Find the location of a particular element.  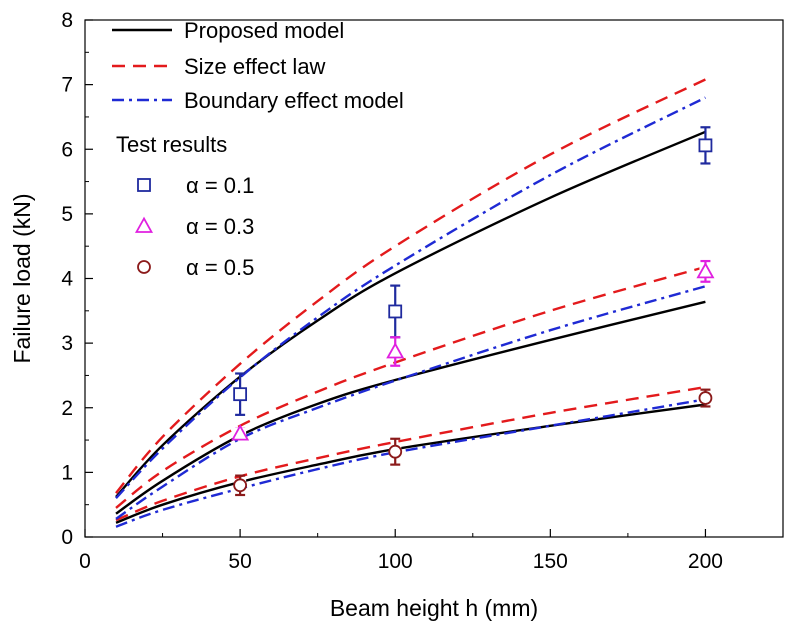

y-tick-label: 4 is located at coordinates (67, 279).